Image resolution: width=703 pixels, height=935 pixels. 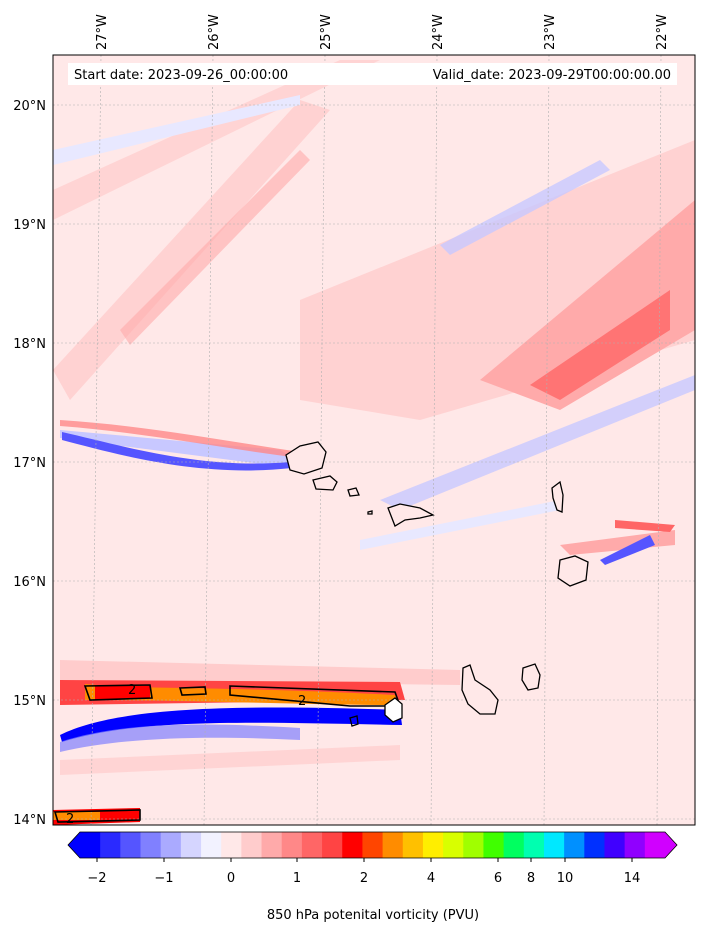 I want to click on colorbar-outline, so click(x=372, y=845).